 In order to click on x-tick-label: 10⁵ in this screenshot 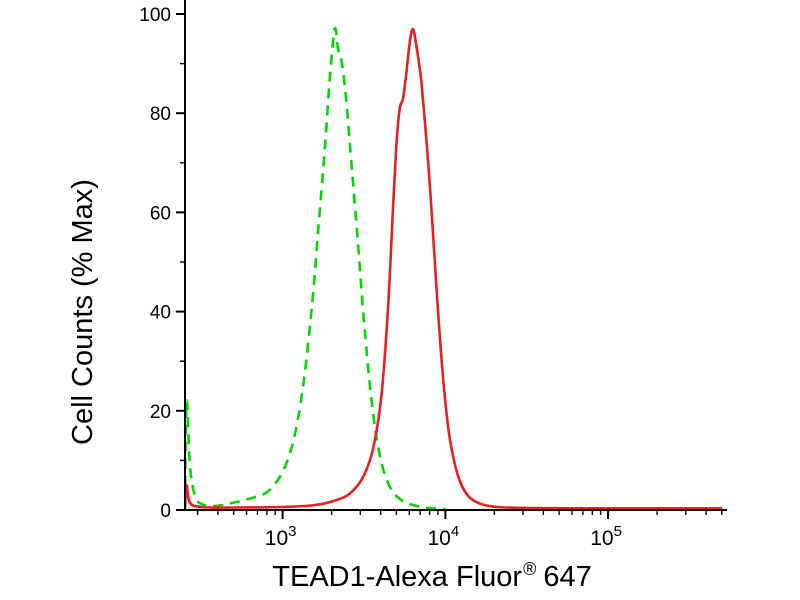, I will do `click(606, 536)`.